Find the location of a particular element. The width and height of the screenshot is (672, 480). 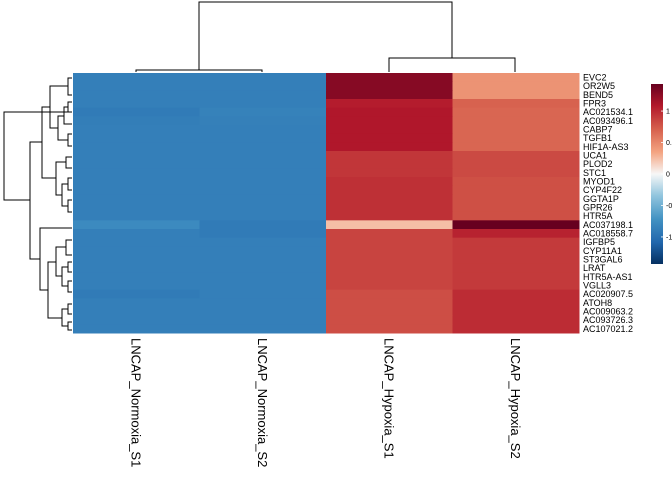

column-dendrogram is located at coordinates (325, 36).